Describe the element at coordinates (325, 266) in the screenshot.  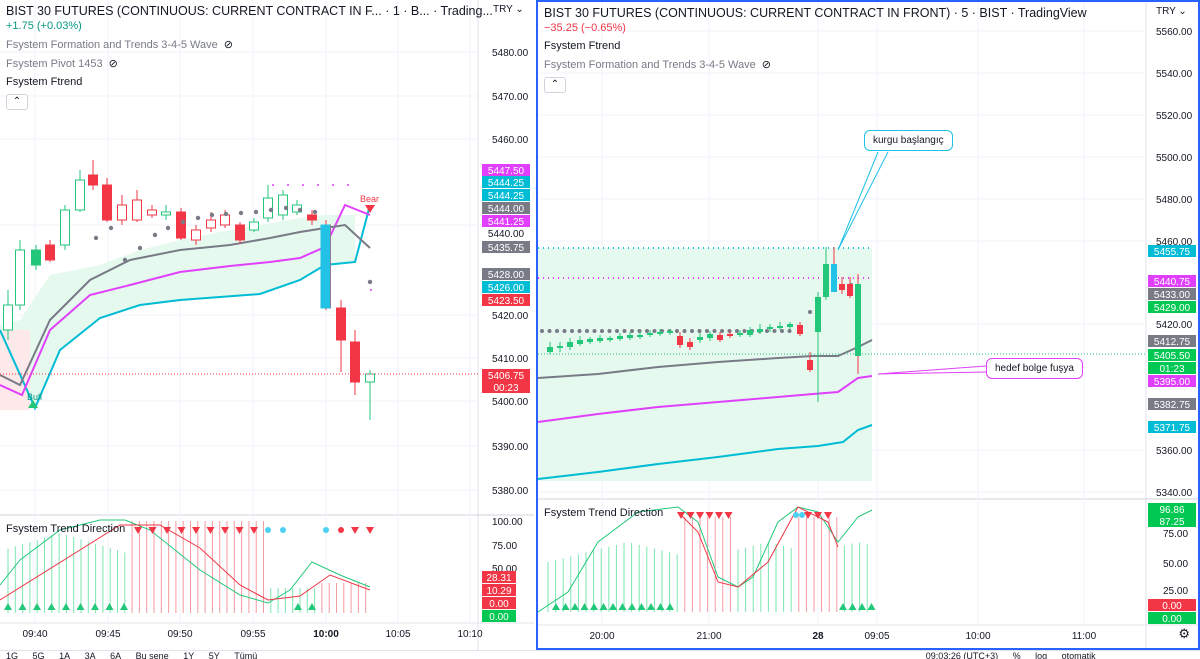
I see `candle-body-highlight` at that location.